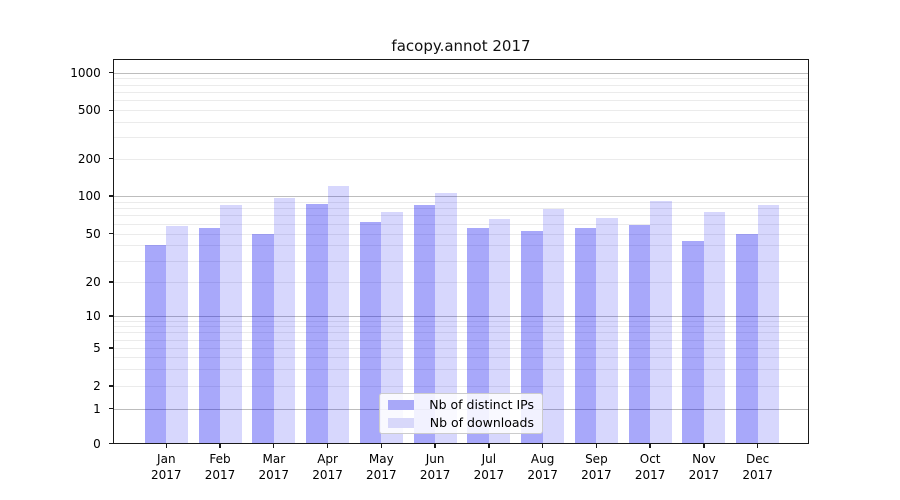 Image resolution: width=900 pixels, height=500 pixels. I want to click on bar-distinct-ips-feb, so click(209, 336).